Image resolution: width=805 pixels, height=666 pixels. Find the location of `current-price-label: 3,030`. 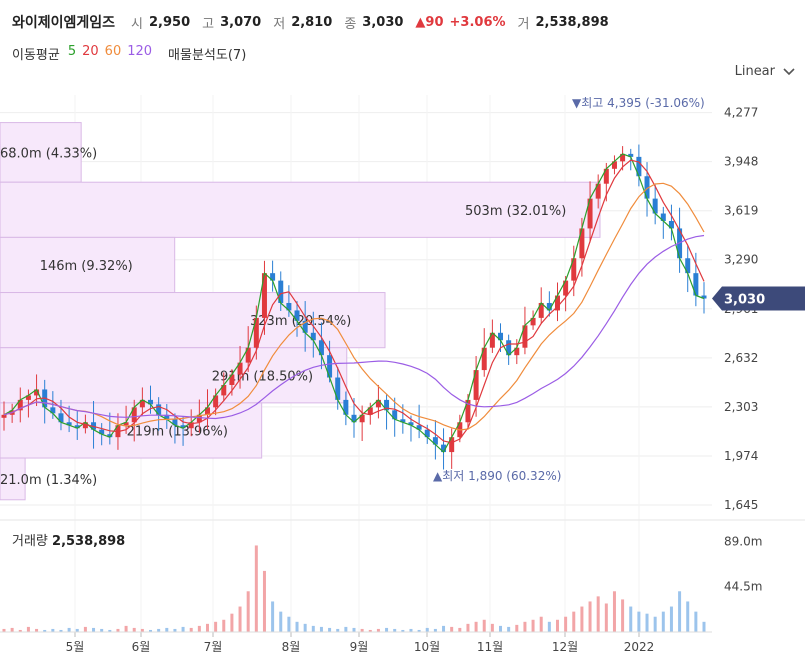

current-price-label: 3,030 is located at coordinates (744, 300).